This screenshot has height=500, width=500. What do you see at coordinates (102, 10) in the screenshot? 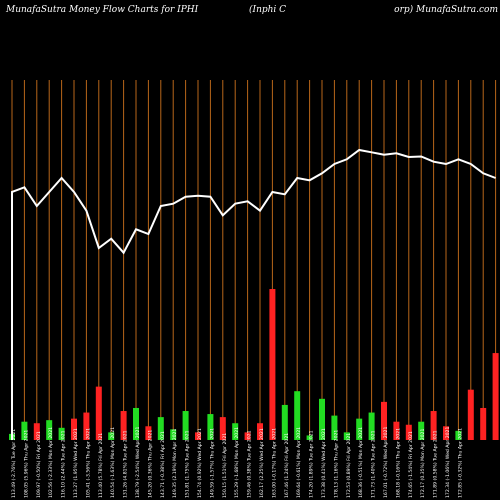
I see `chart-title: MunafaSutra Money Flow Charts for IPHI` at bounding box center [102, 10].